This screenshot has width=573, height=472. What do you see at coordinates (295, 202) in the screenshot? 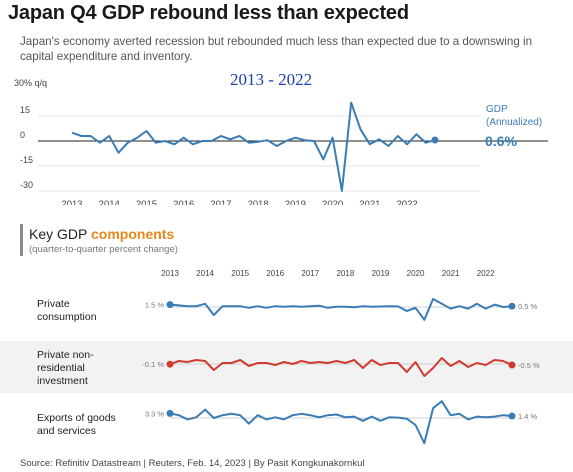
I see `x-tick-label: 2019` at bounding box center [295, 202].